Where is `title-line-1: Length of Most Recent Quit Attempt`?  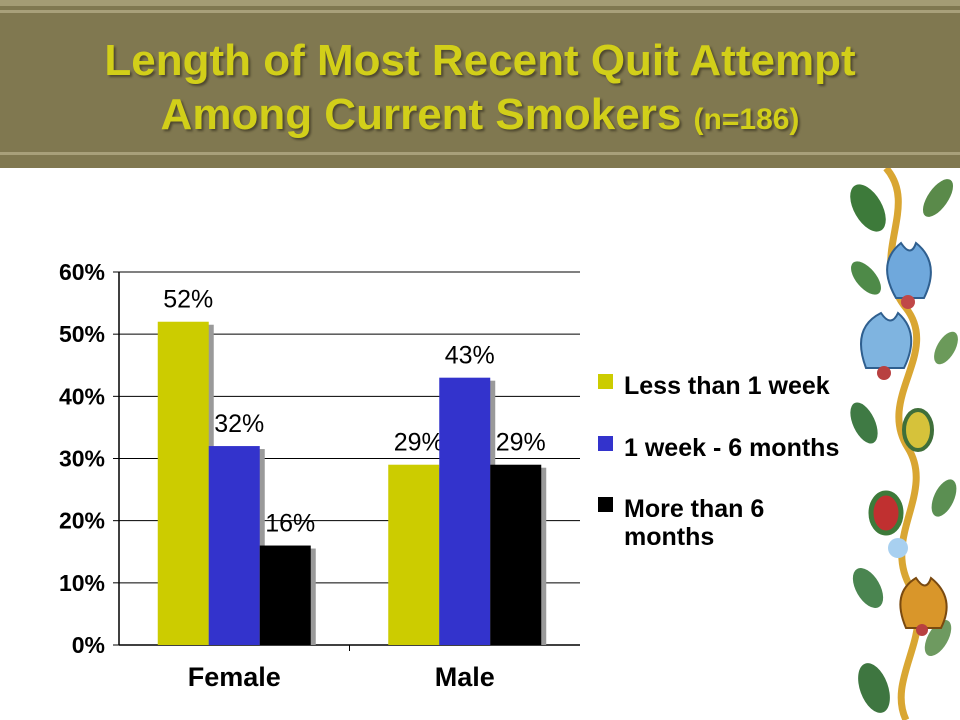
title-line-1: Length of Most Recent Quit Attempt is located at coordinates (480, 60).